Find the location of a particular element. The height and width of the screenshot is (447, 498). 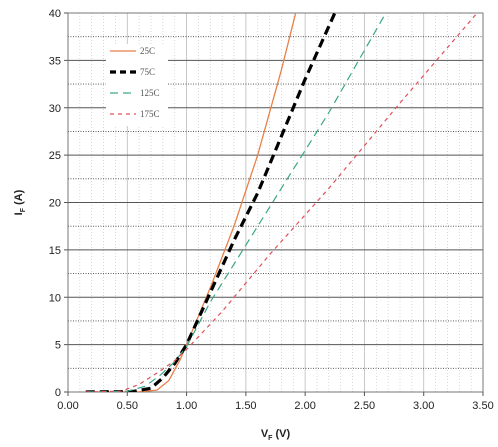

y-tick-label: 25 is located at coordinates (55, 156).